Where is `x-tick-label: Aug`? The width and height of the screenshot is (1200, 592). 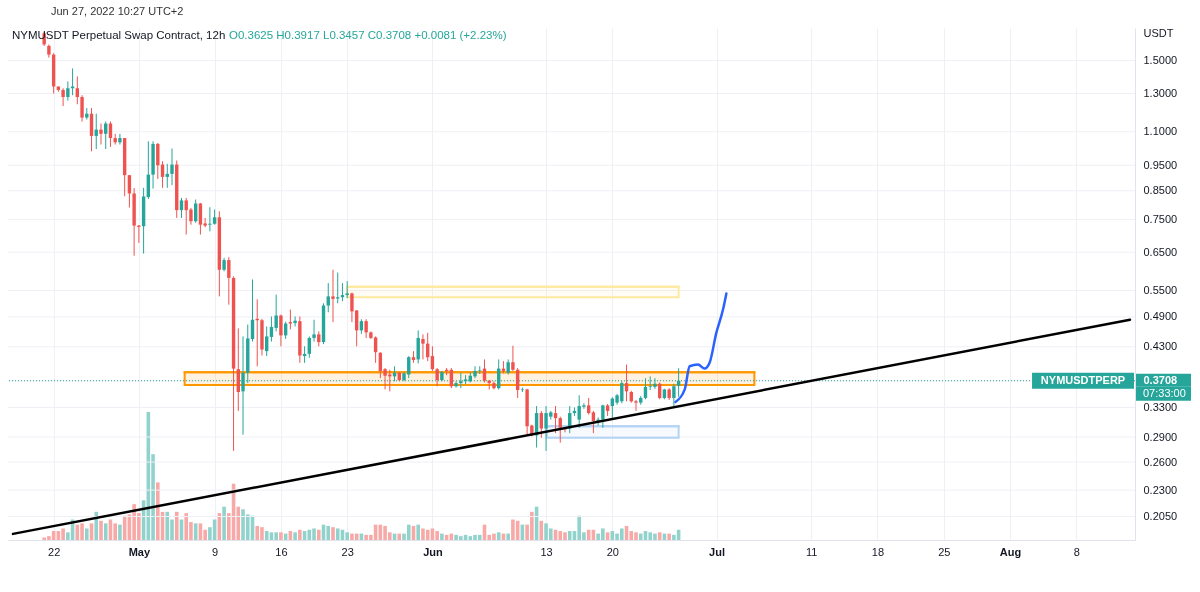
x-tick-label: Aug is located at coordinates (1010, 551).